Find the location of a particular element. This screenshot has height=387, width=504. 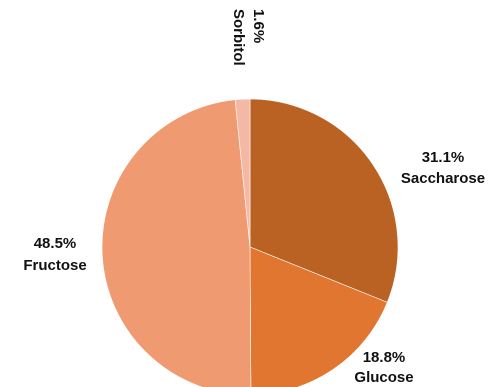

slice-label-saccharose-percent: 31.1% is located at coordinates (443, 157).